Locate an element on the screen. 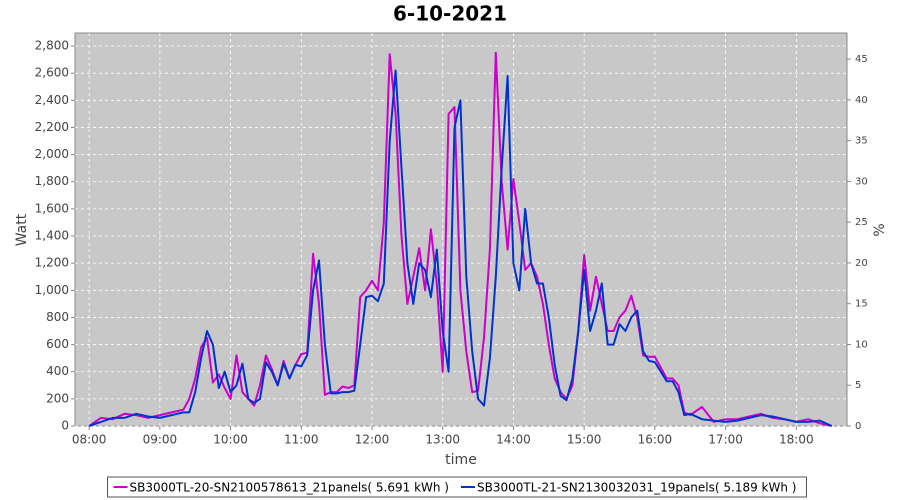  x-tick-label: 14:00 is located at coordinates (513, 440).